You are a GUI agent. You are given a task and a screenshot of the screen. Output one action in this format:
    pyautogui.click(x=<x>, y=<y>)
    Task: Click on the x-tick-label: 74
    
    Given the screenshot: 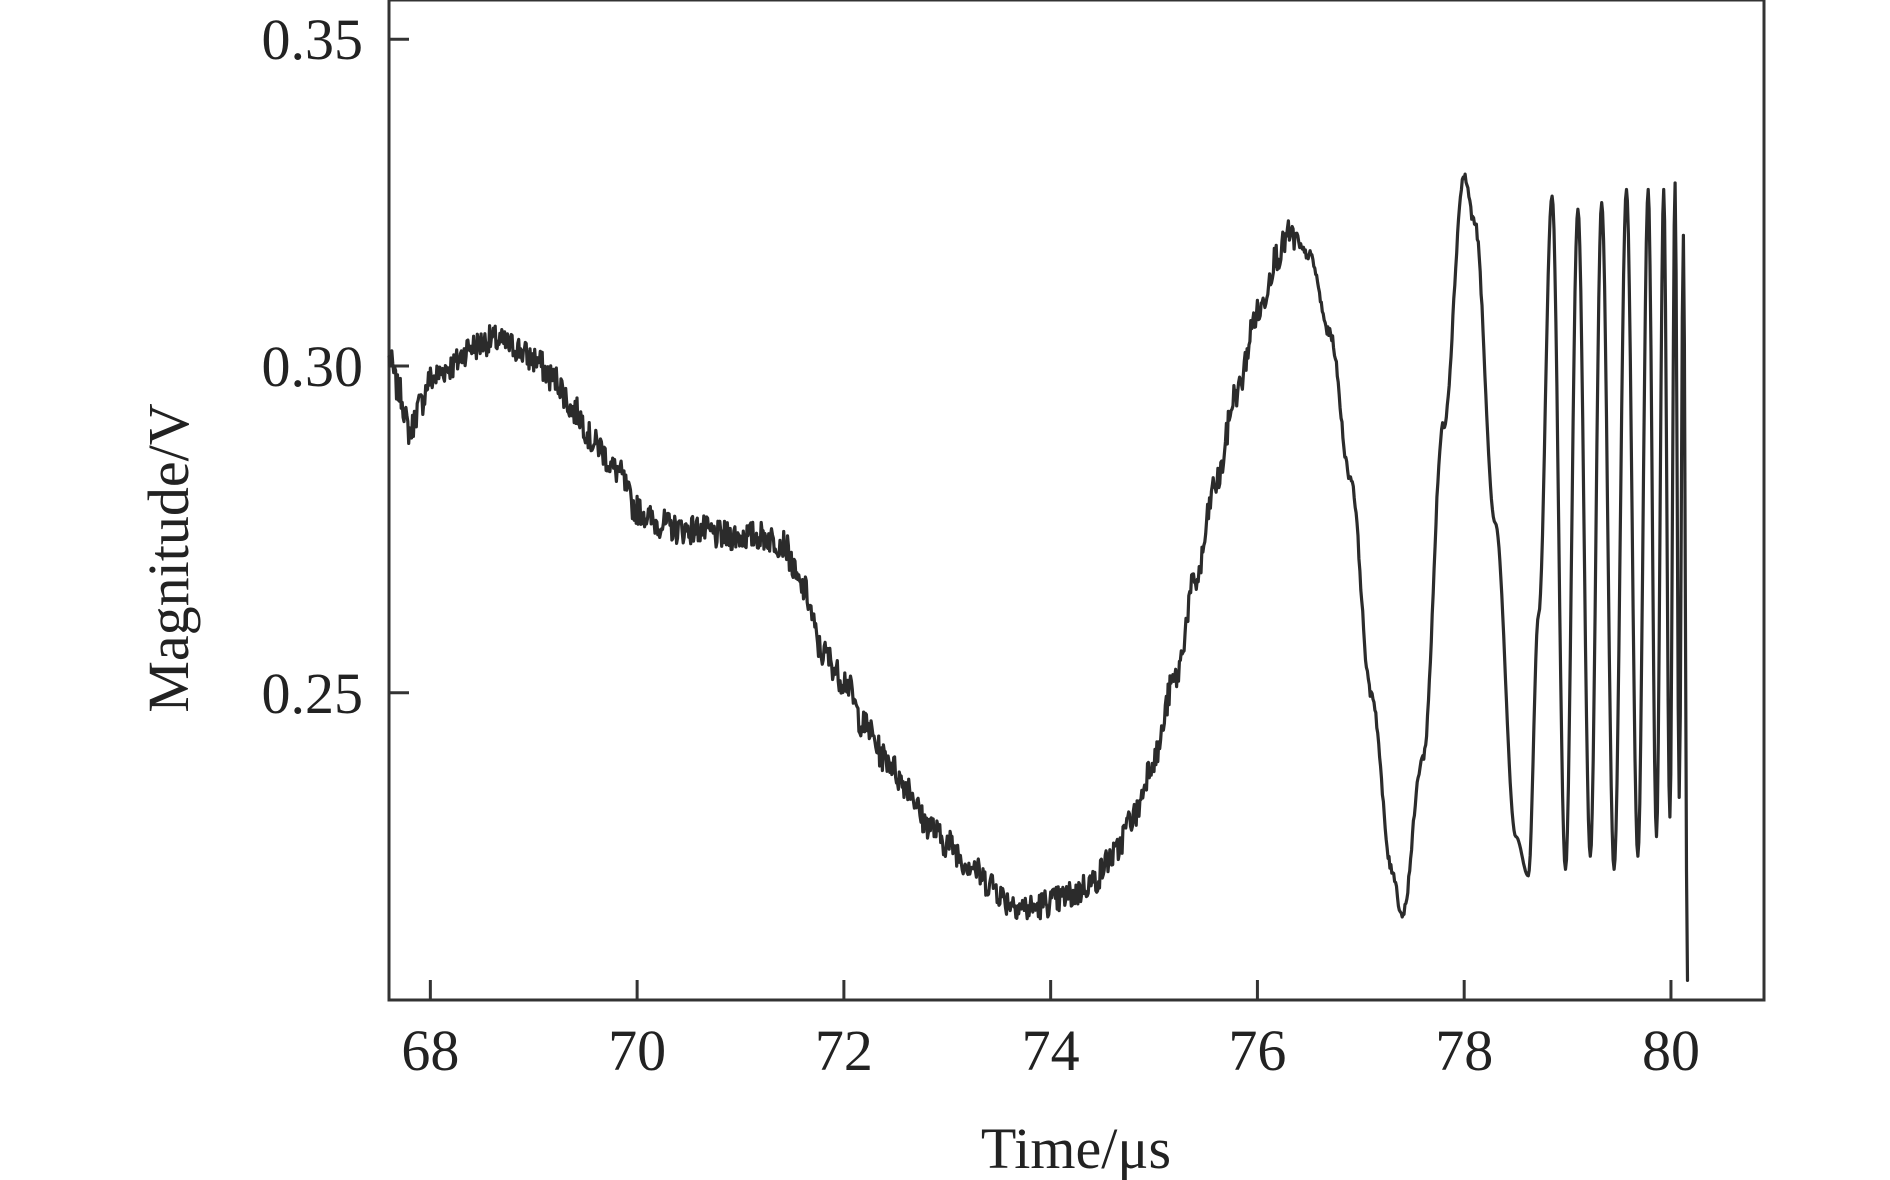 What is the action you would take?
    pyautogui.click(x=1051, y=1050)
    